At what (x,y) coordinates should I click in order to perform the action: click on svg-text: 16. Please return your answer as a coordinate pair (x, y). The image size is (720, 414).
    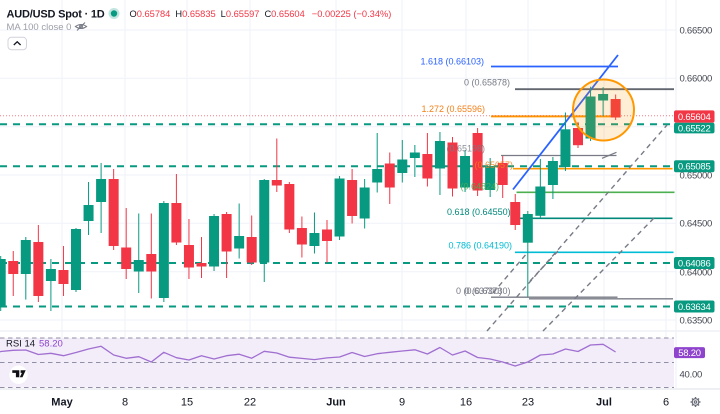
    Looking at the image, I should click on (466, 403).